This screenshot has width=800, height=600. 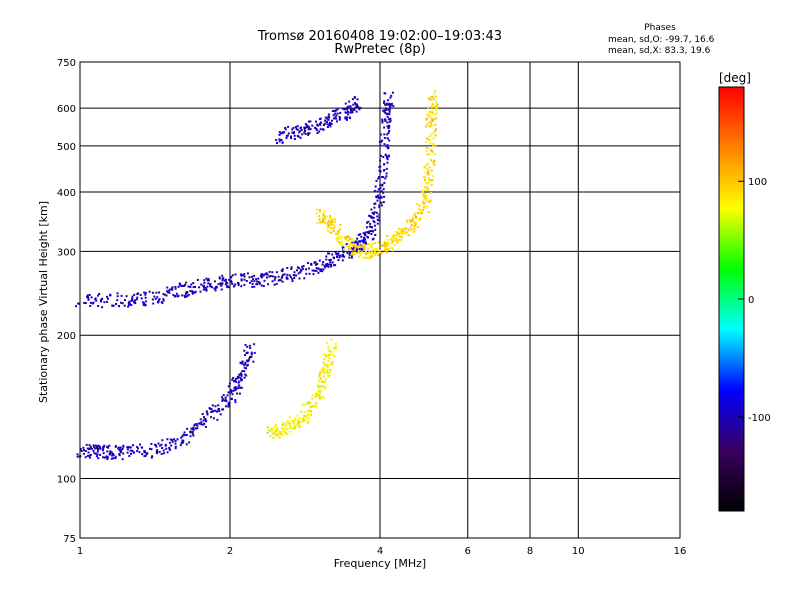 I want to click on x-tick-label: 16, so click(x=680, y=551).